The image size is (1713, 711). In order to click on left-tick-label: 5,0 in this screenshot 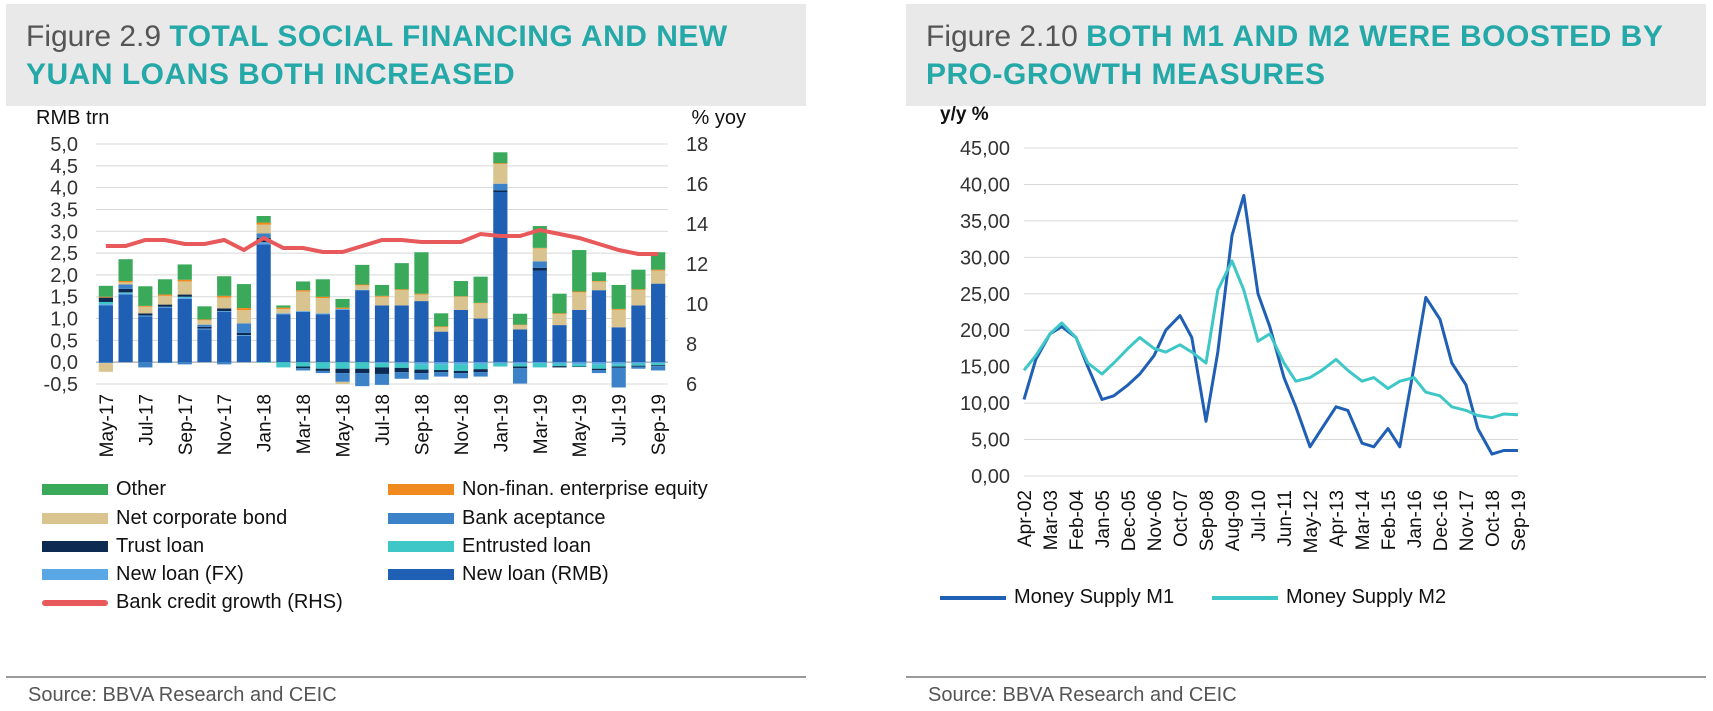, I will do `click(64, 145)`.